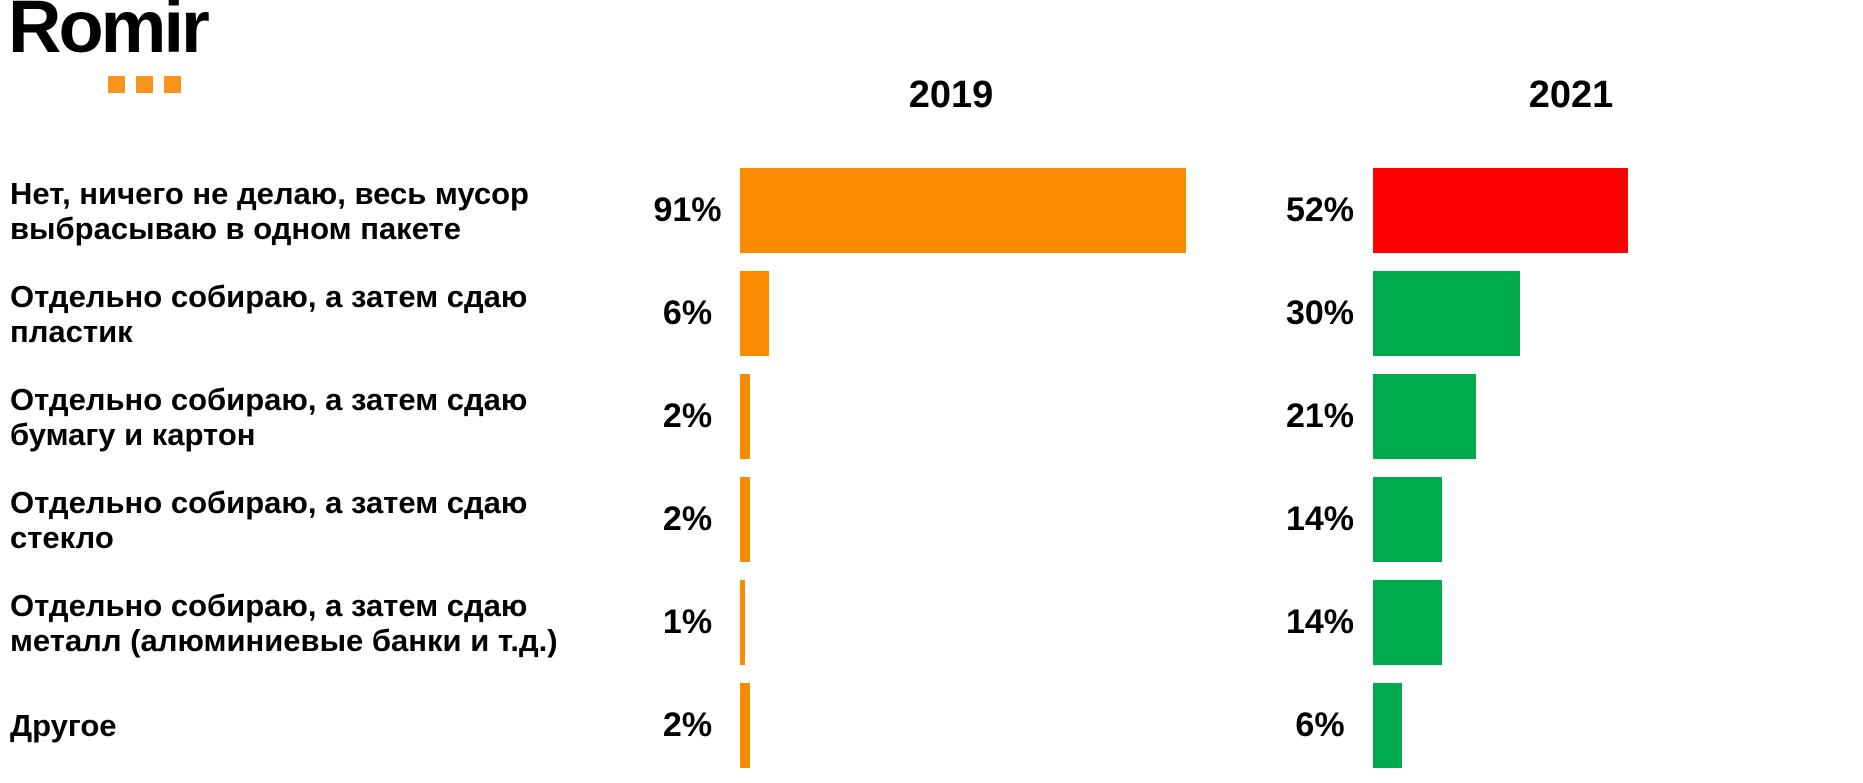 Image resolution: width=1863 pixels, height=783 pixels. Describe the element at coordinates (1320, 313) in the screenshot. I see `value-label-2021: 30%` at that location.